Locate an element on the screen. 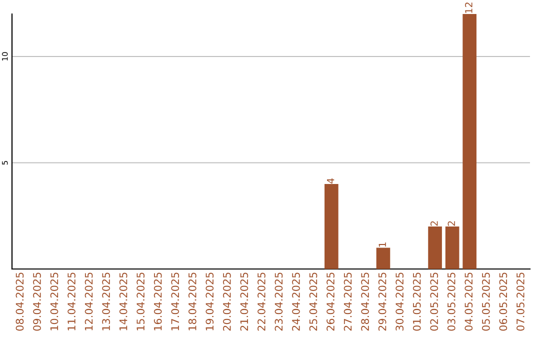 The height and width of the screenshot is (340, 540). x-tick-label: 22.04.2025 is located at coordinates (262, 301).